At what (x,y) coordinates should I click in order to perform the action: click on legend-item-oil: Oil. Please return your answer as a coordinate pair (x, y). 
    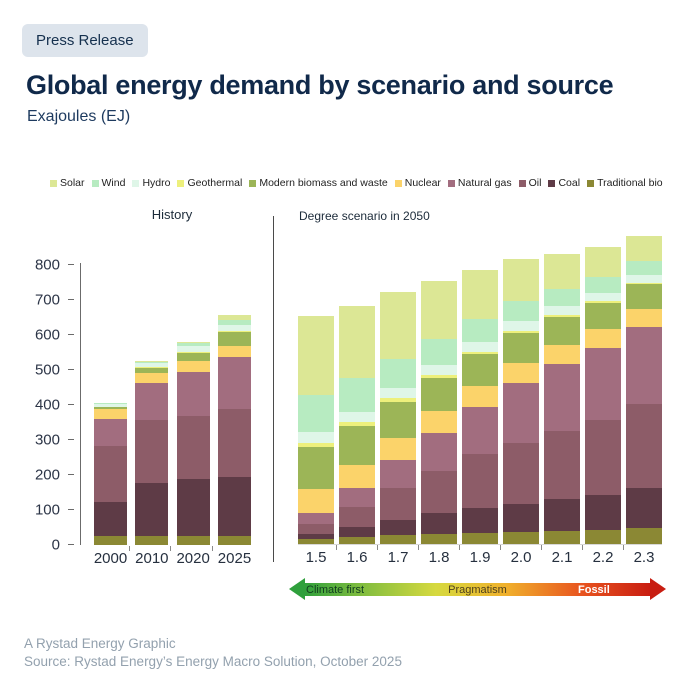
    Looking at the image, I should click on (530, 183).